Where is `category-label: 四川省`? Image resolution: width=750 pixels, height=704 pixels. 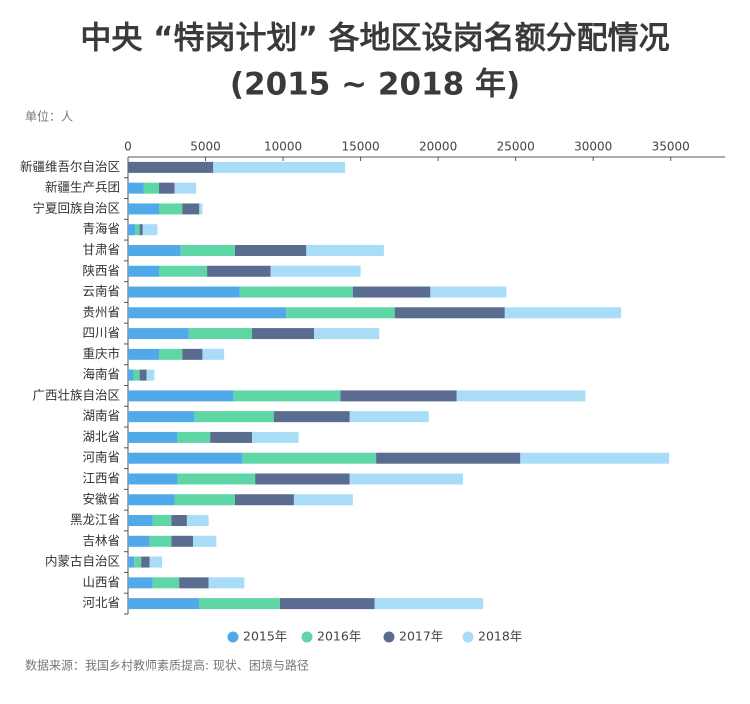 category-label: 四川省 is located at coordinates (101, 332).